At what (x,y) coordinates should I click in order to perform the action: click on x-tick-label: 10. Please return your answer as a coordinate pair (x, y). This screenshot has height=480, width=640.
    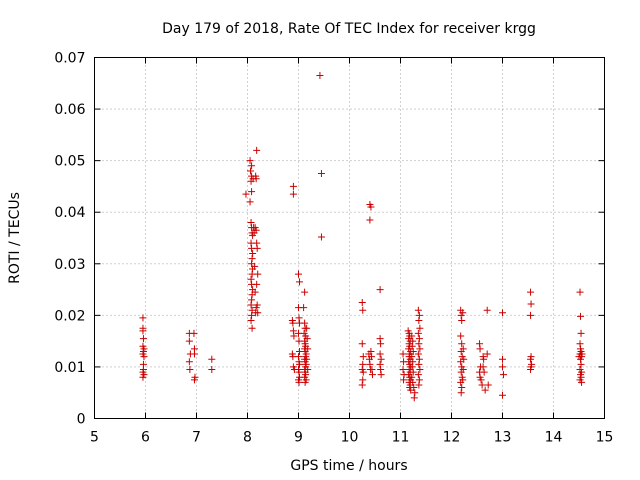
    Looking at the image, I should click on (350, 438).